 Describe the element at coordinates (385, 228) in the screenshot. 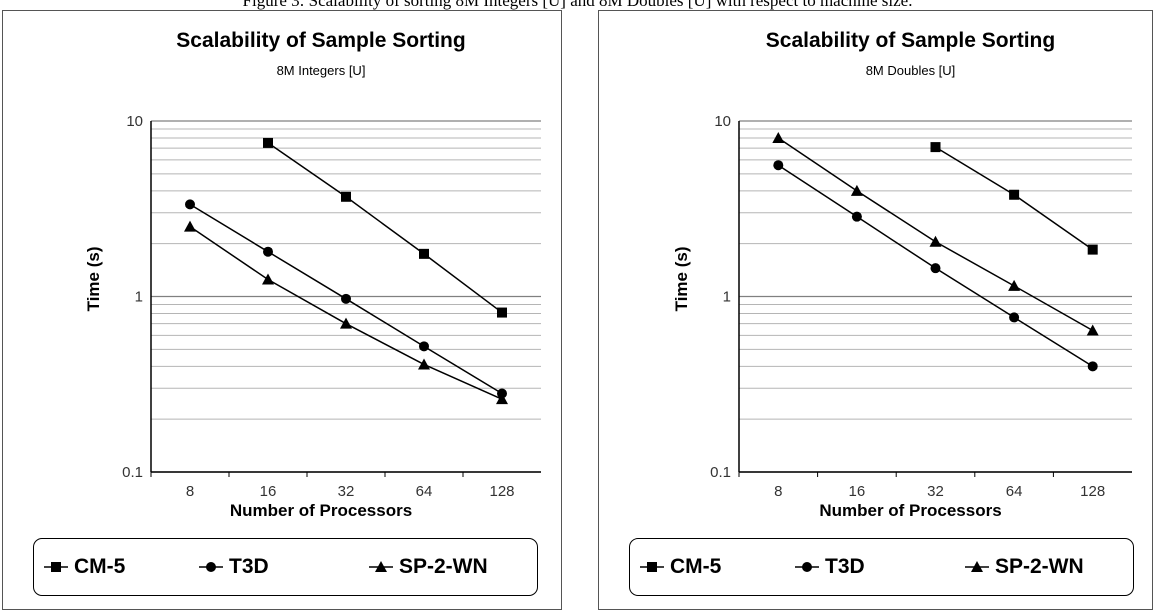

I see `series-cm-5-line` at that location.